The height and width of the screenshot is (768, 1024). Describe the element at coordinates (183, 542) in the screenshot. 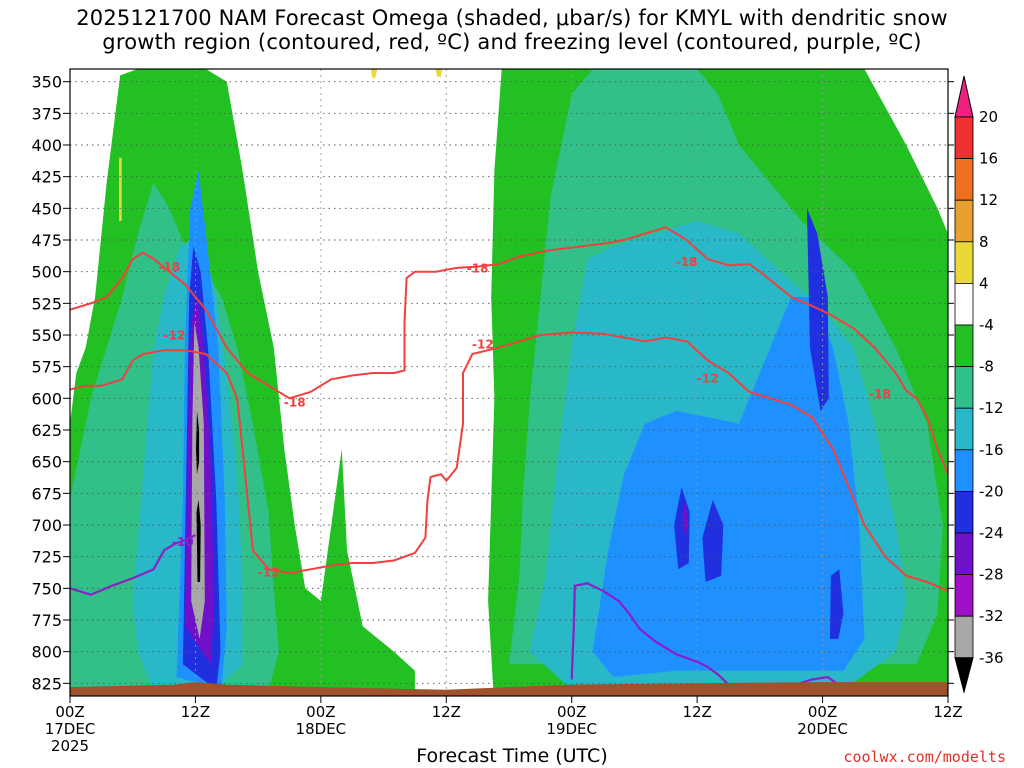

I see `contour-label-4: -10` at that location.